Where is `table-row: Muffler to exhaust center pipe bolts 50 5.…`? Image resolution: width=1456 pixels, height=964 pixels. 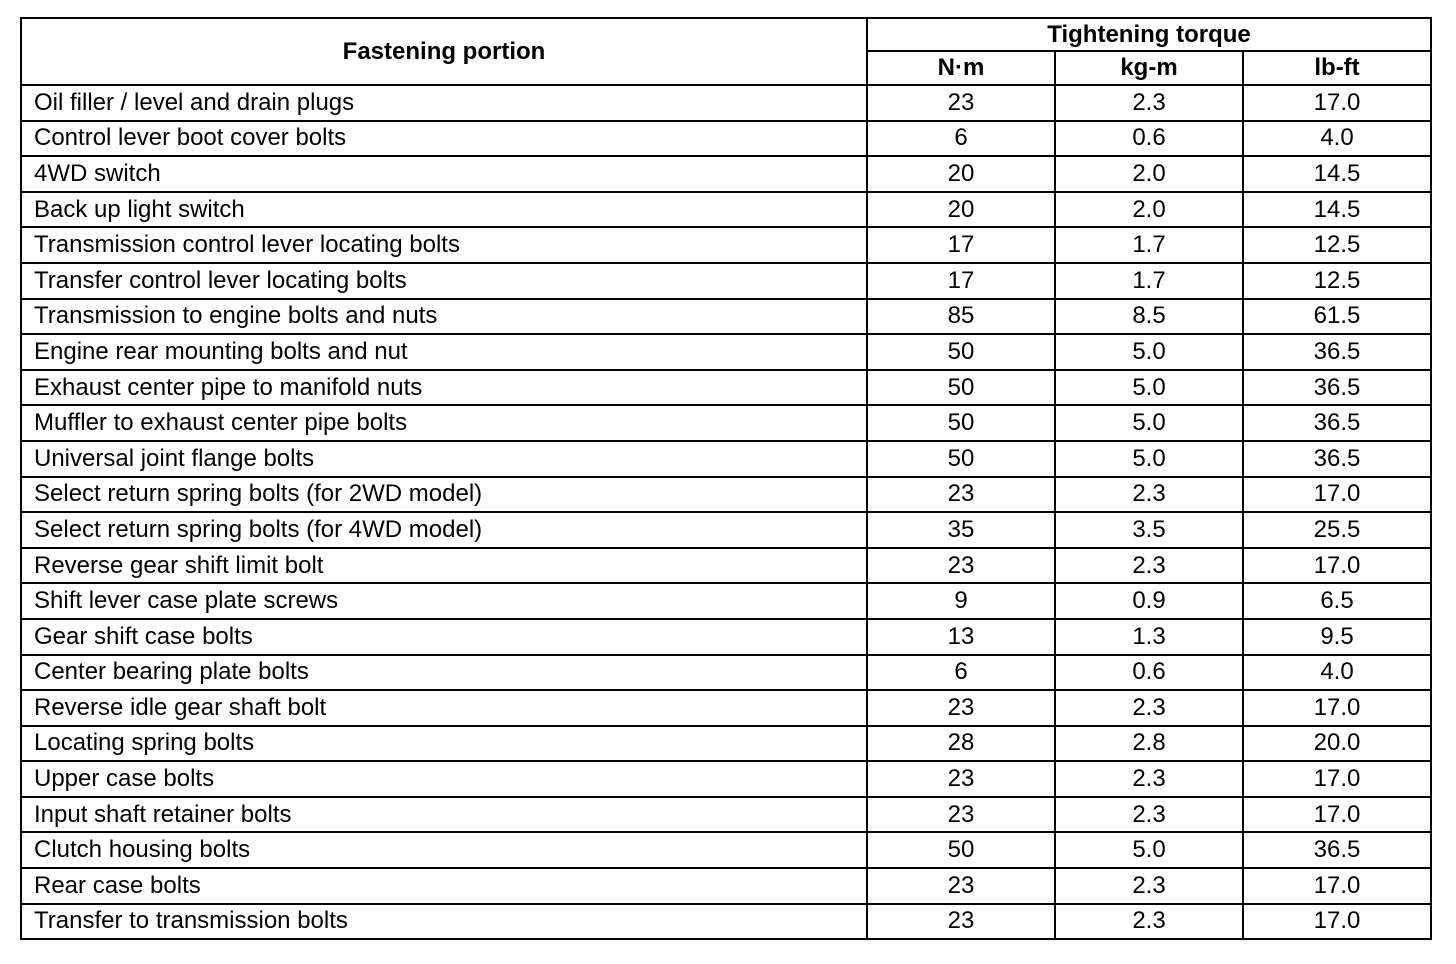 table-row: Muffler to exhaust center pipe bolts 50 5.… is located at coordinates (726, 423).